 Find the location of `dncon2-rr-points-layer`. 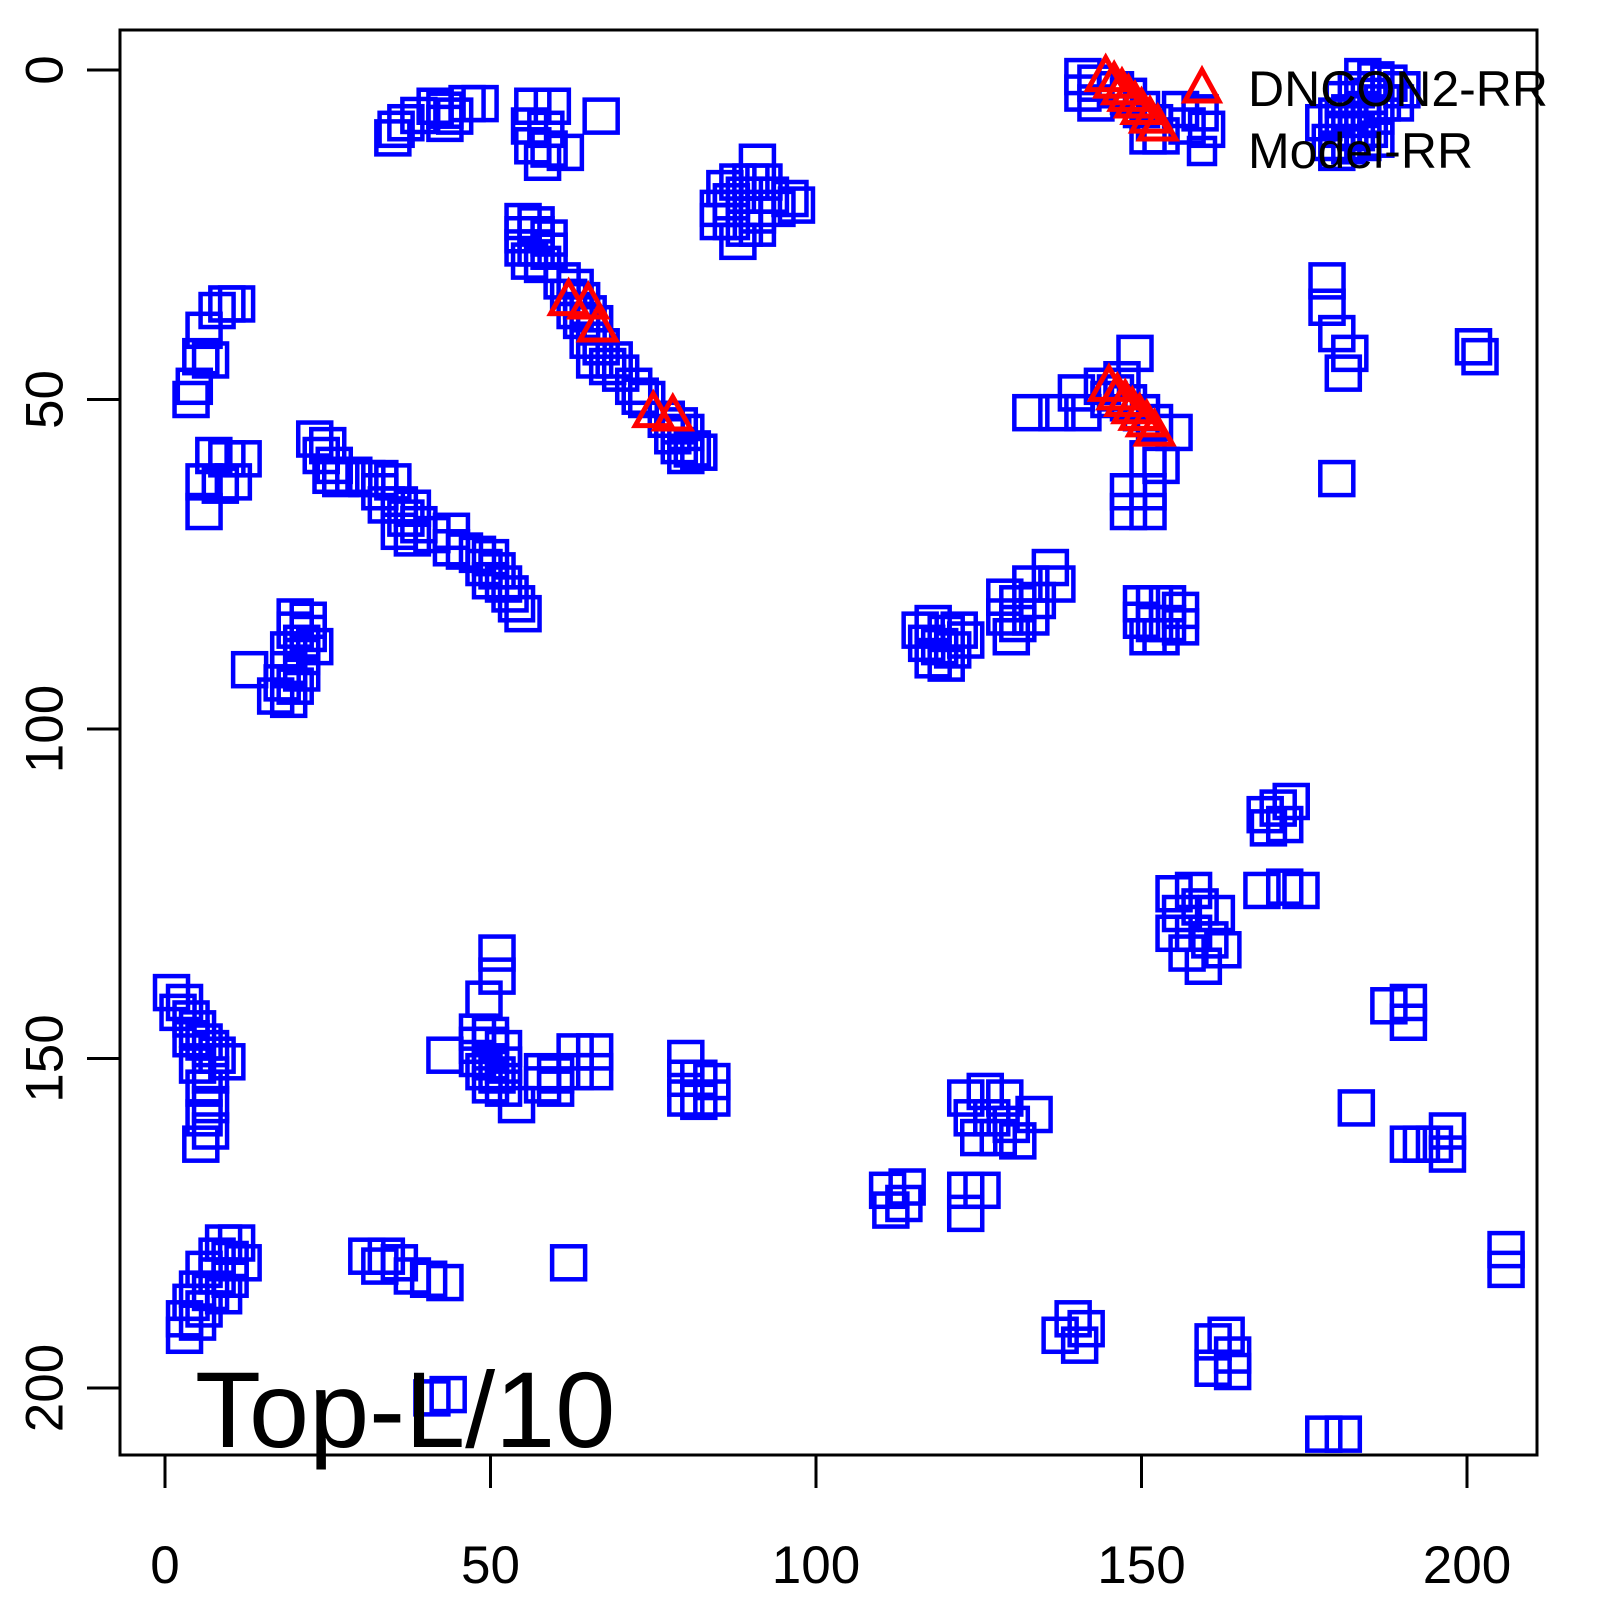

dncon2-rr-points-layer is located at coordinates (863, 249).